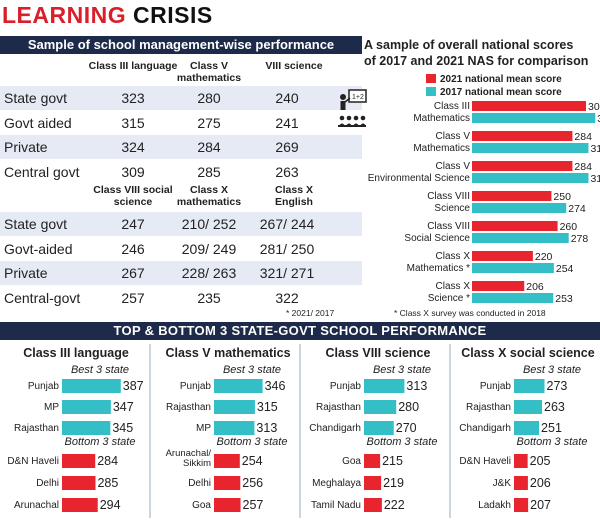  Describe the element at coordinates (594, 107) in the screenshot. I see `data-label: 306` at that location.